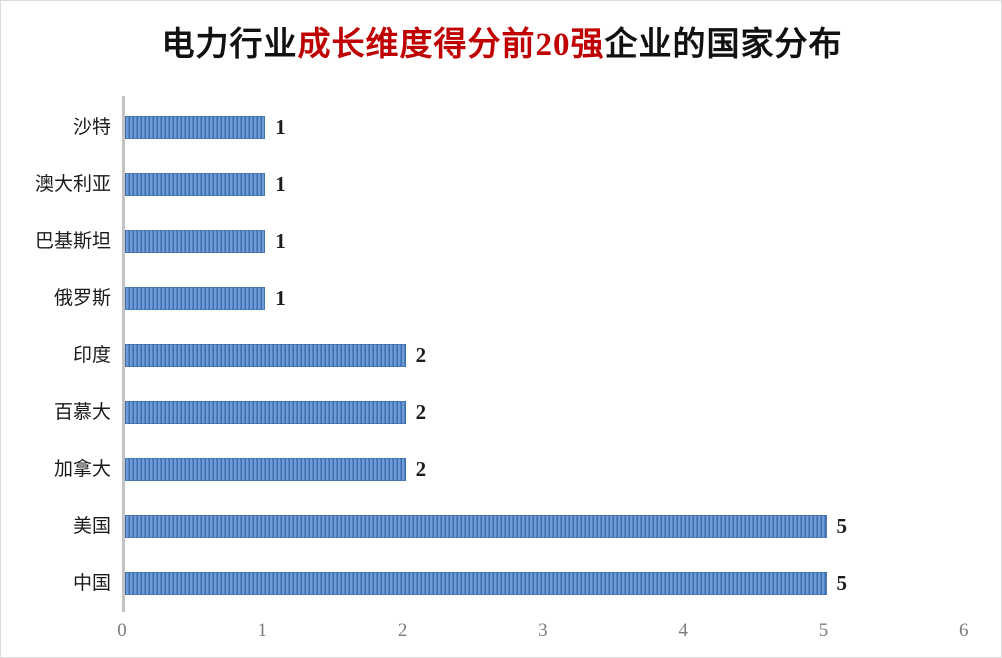  What do you see at coordinates (501, 469) in the screenshot?
I see `bar-row: 加拿大 2` at bounding box center [501, 469].